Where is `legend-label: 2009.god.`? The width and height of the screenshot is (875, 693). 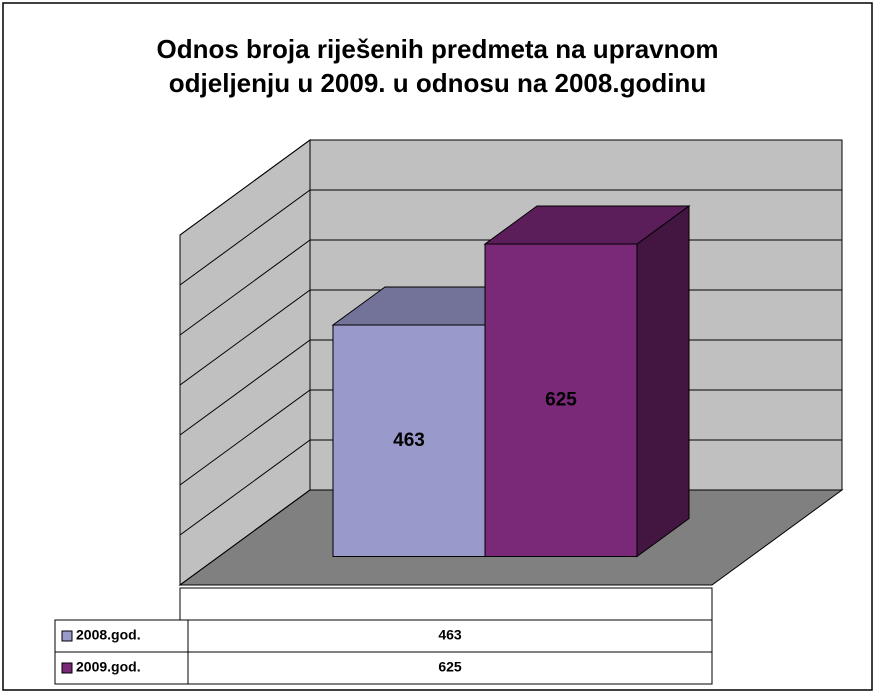
legend-label: 2009.god. is located at coordinates (108, 667).